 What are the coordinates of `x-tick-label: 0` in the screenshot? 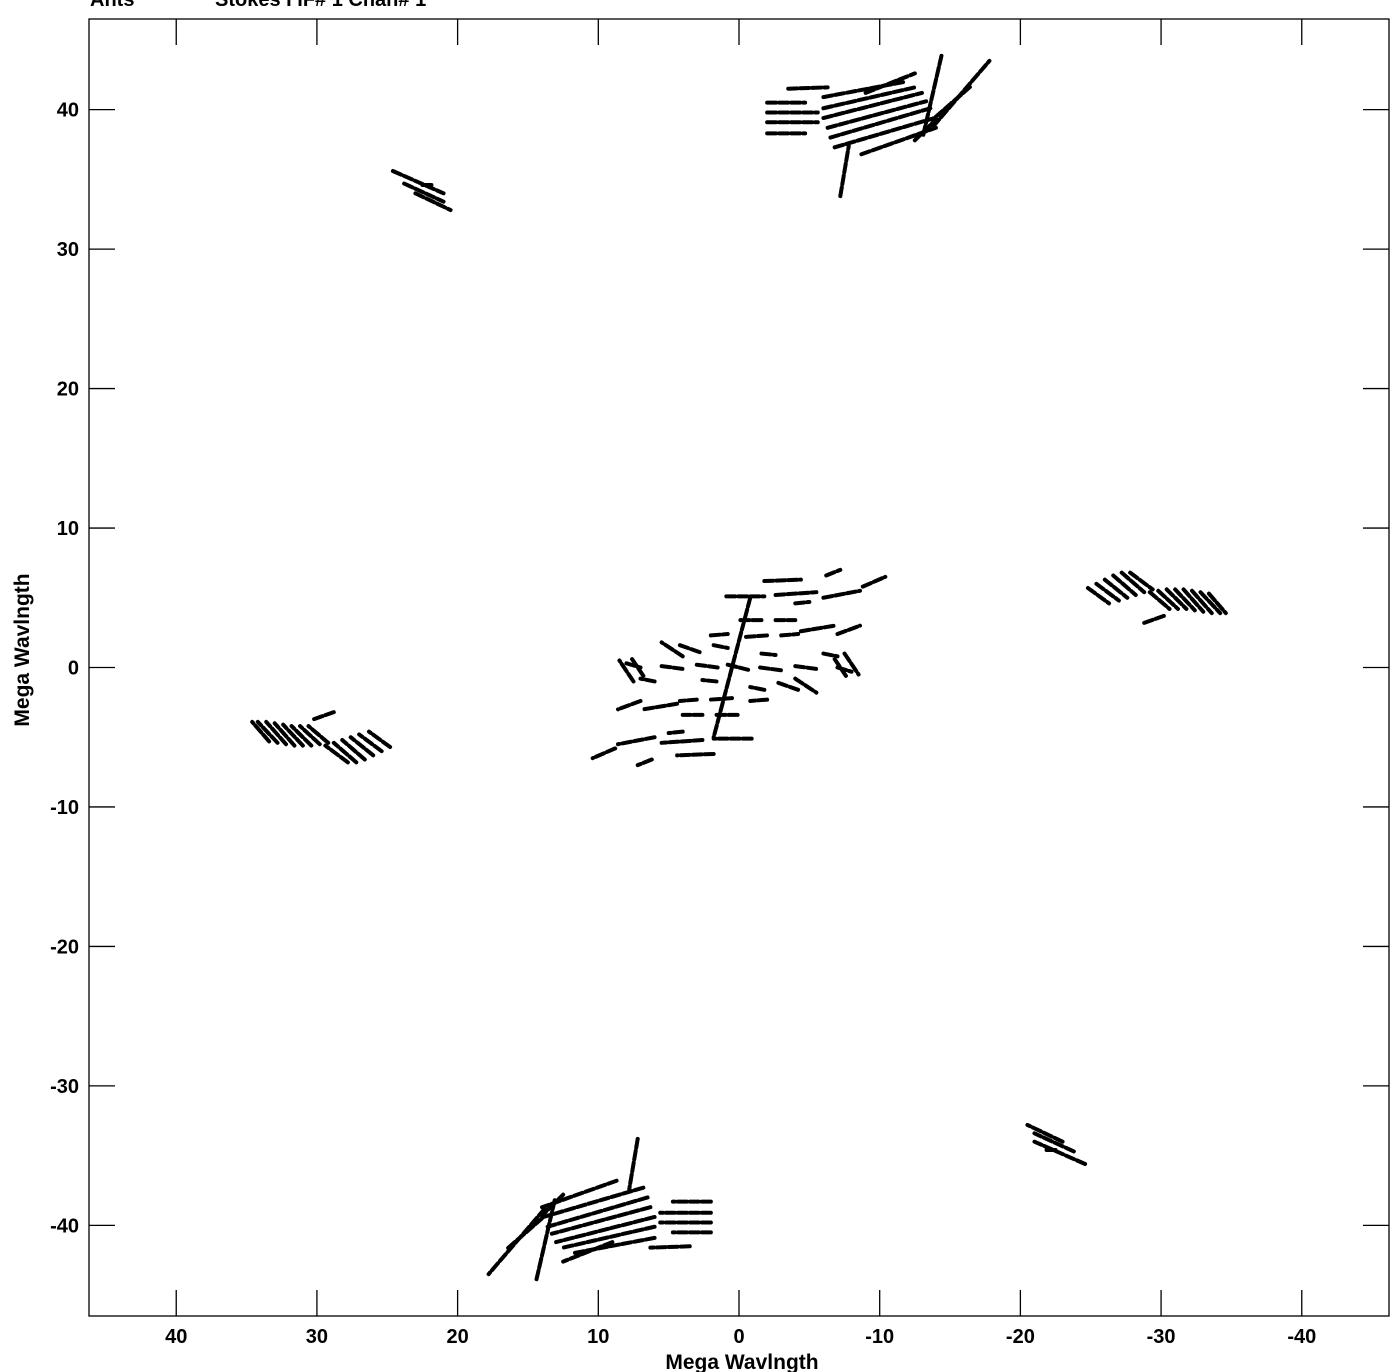 It's located at (738, 1337).